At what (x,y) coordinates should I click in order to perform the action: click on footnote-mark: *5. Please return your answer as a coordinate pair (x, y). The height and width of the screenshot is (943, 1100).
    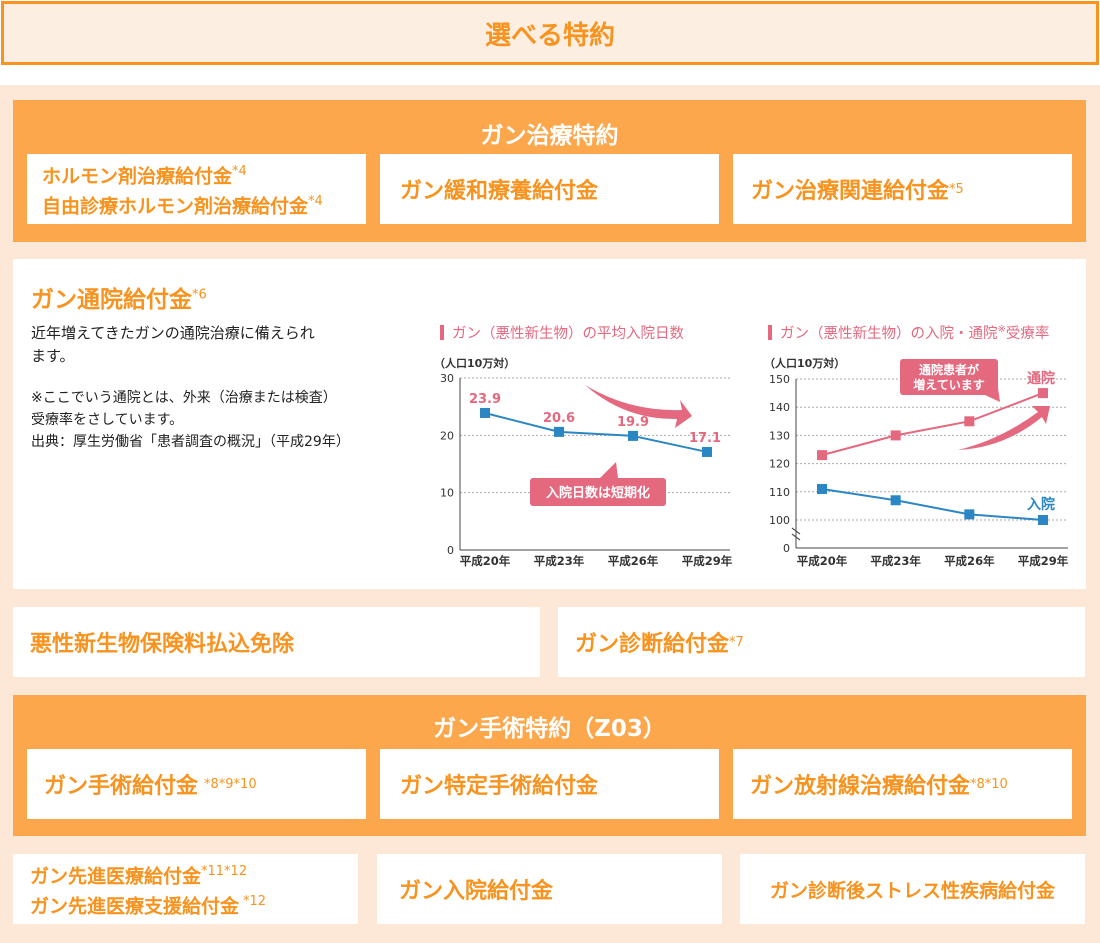
    Looking at the image, I should click on (956, 189).